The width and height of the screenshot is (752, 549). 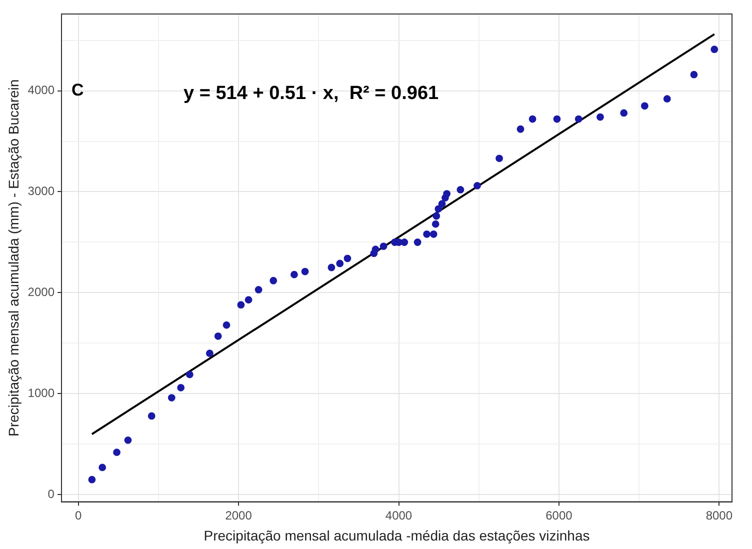 I want to click on x-tick-label: 8000, so click(x=719, y=515).